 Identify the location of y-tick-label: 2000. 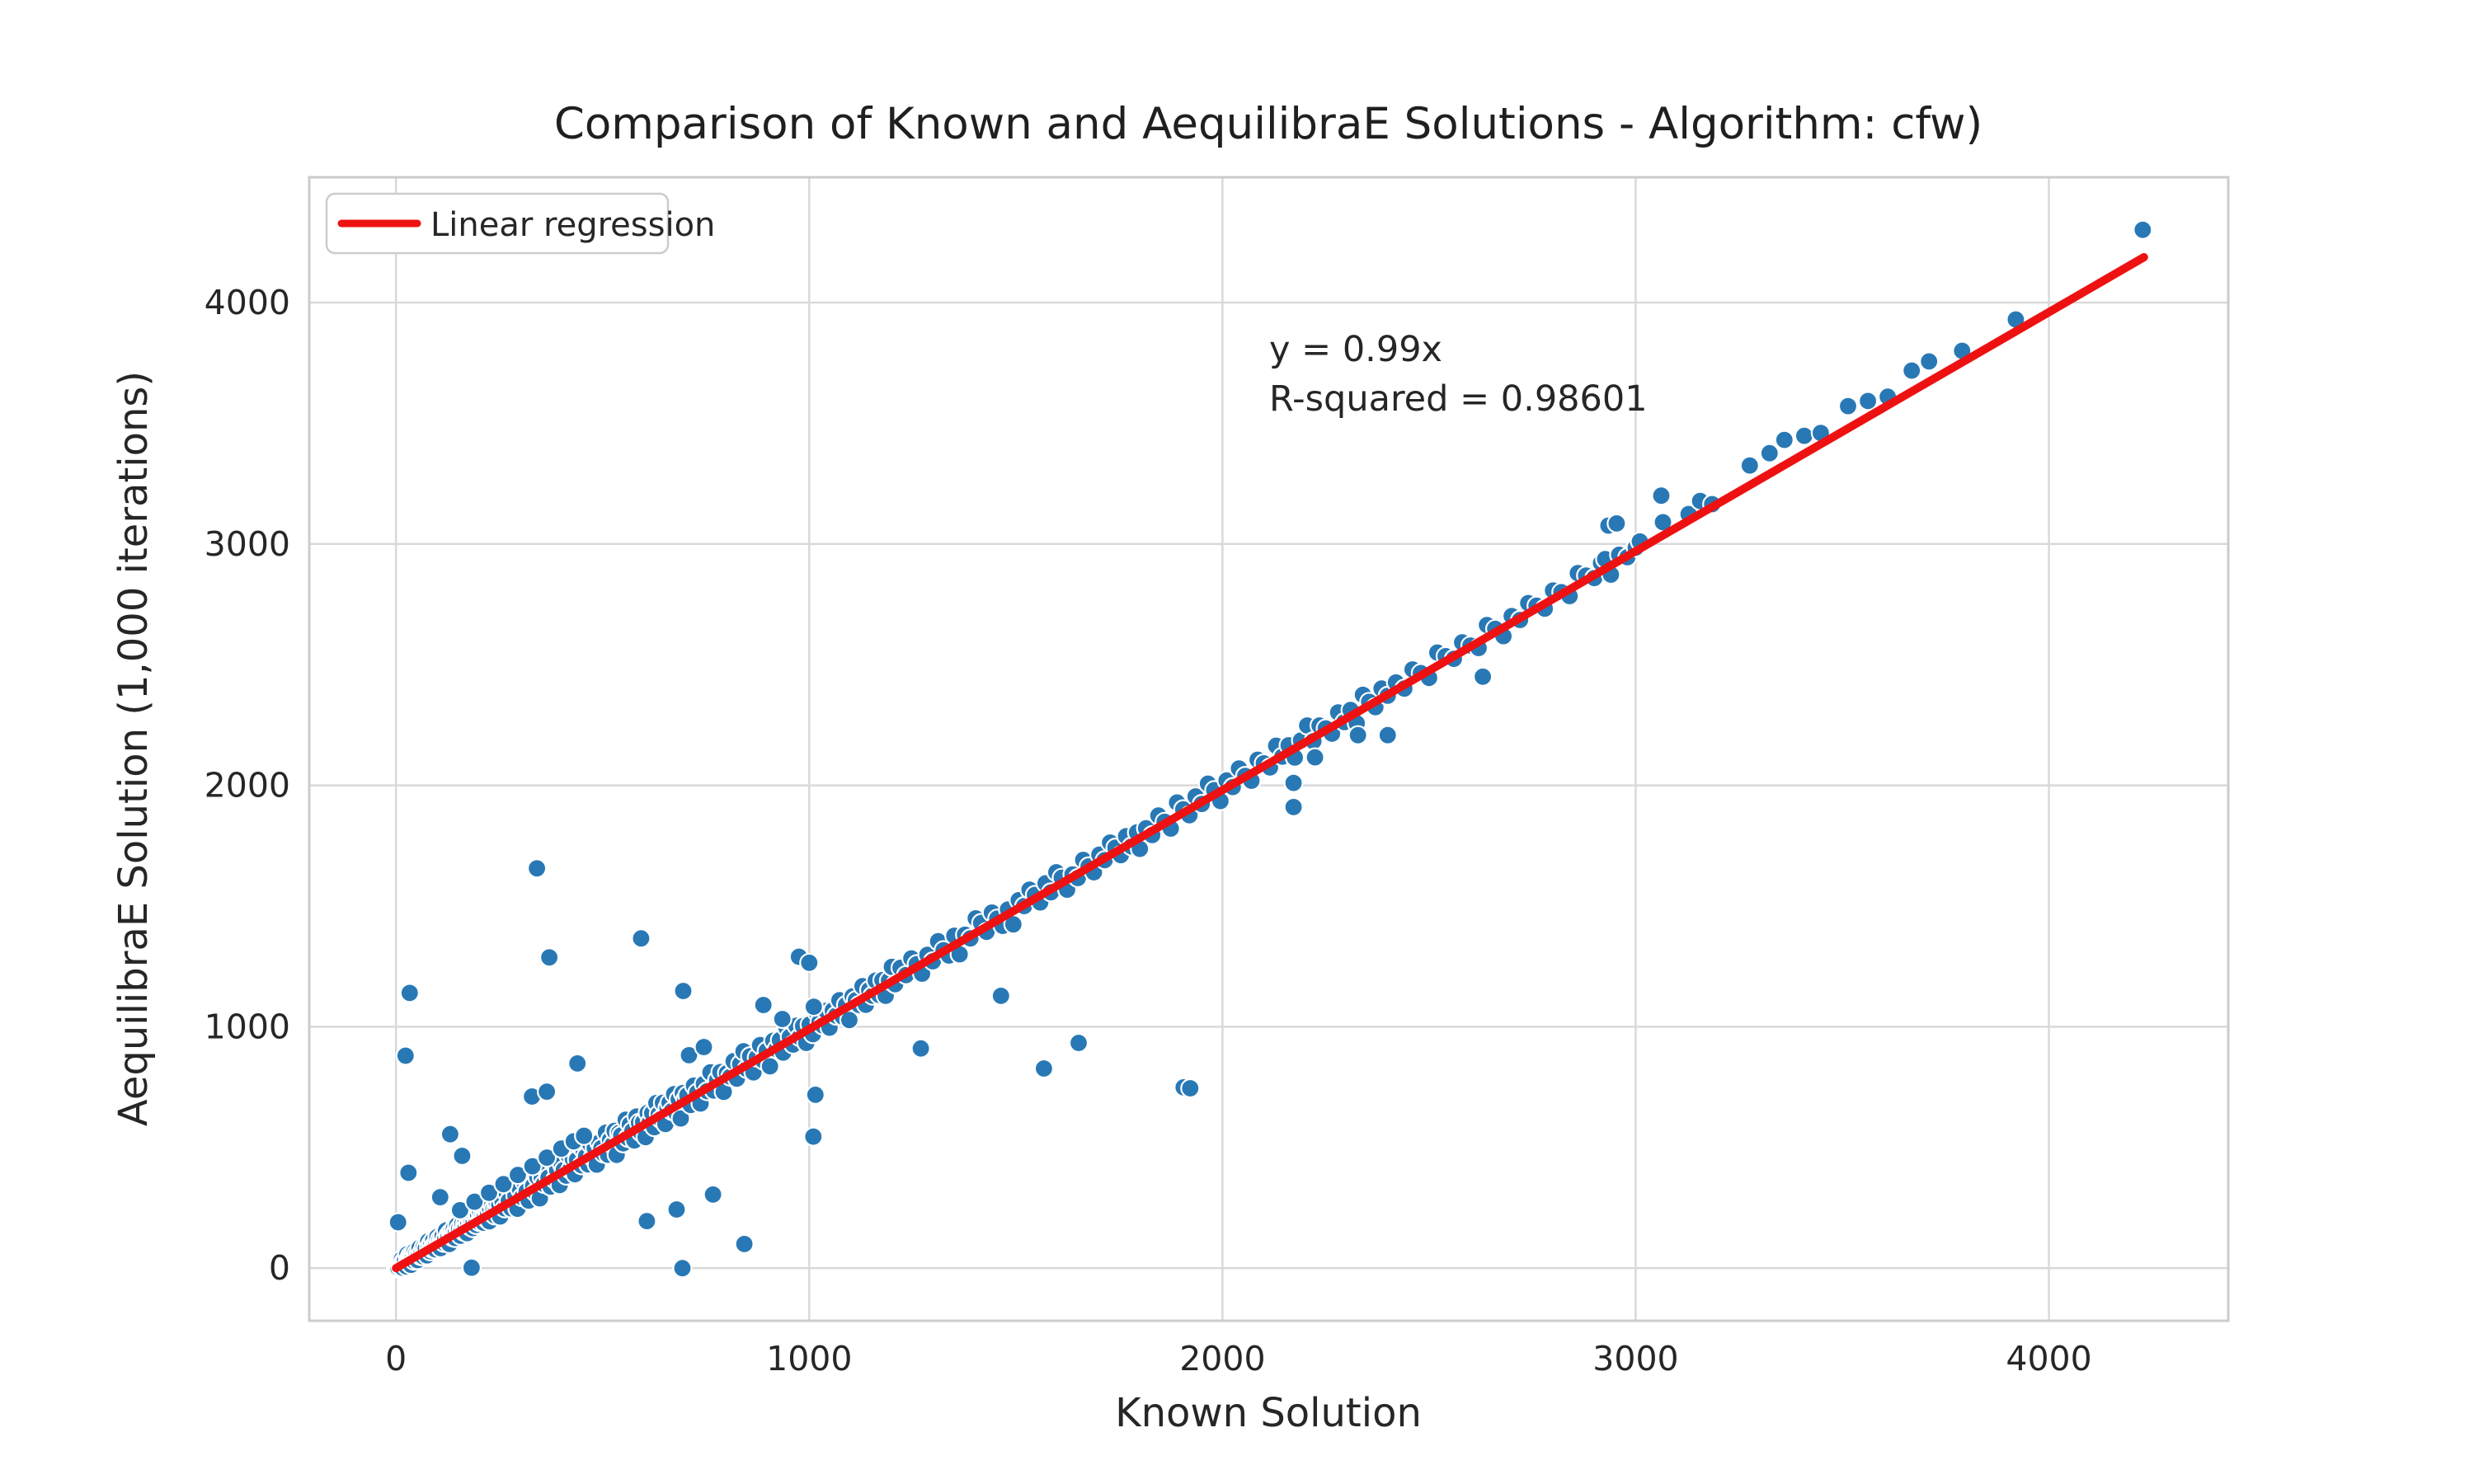
(247, 785).